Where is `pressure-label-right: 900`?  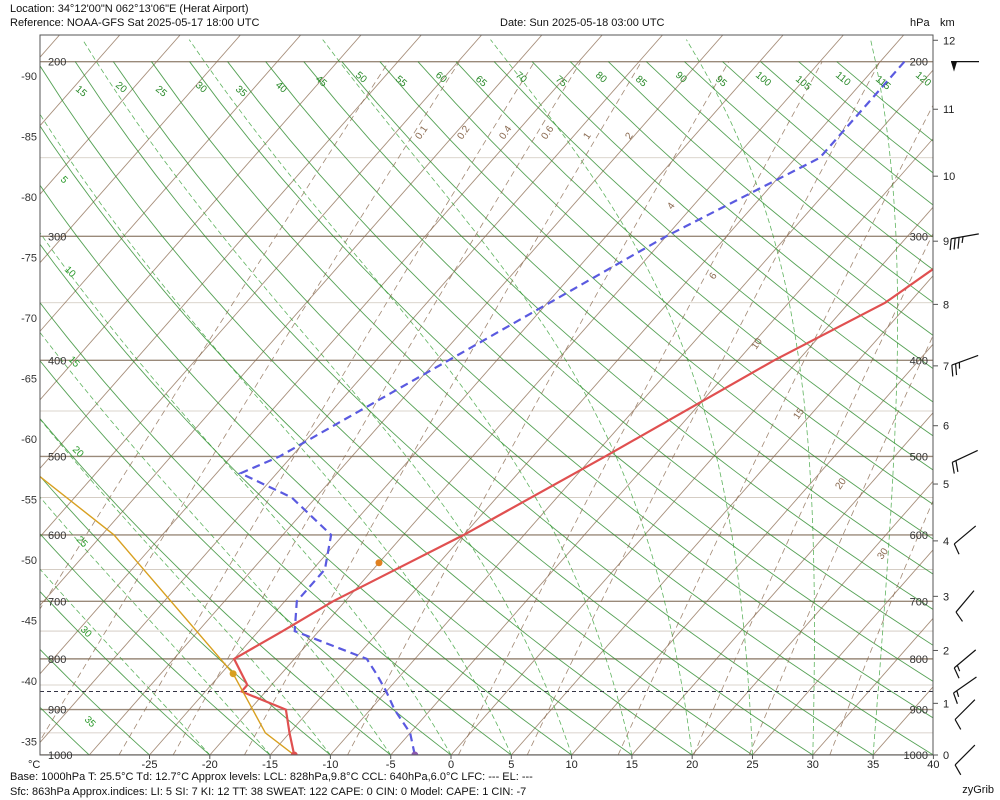 pressure-label-right: 900 is located at coordinates (919, 711).